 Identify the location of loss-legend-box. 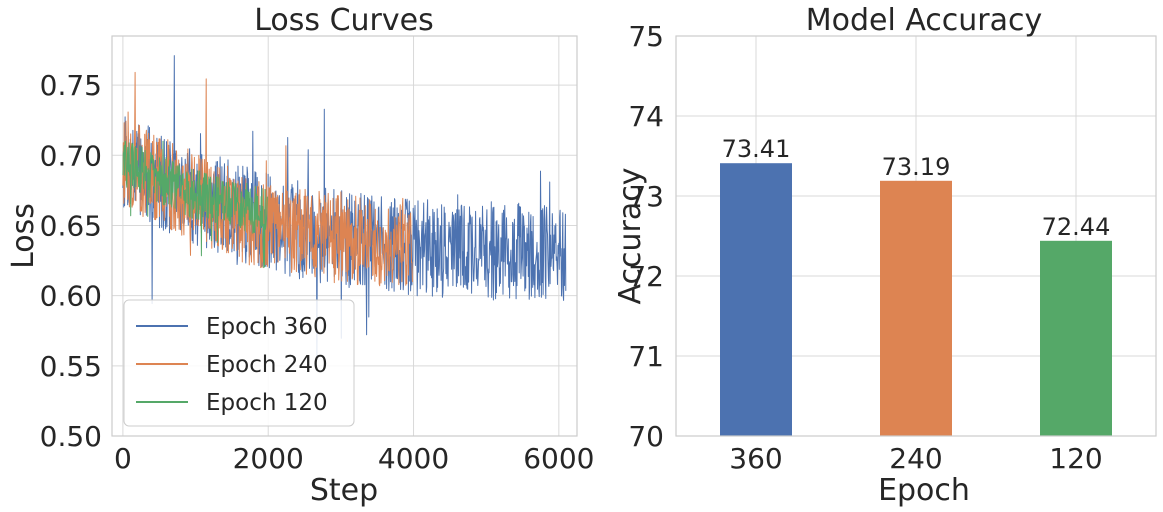
(239, 363).